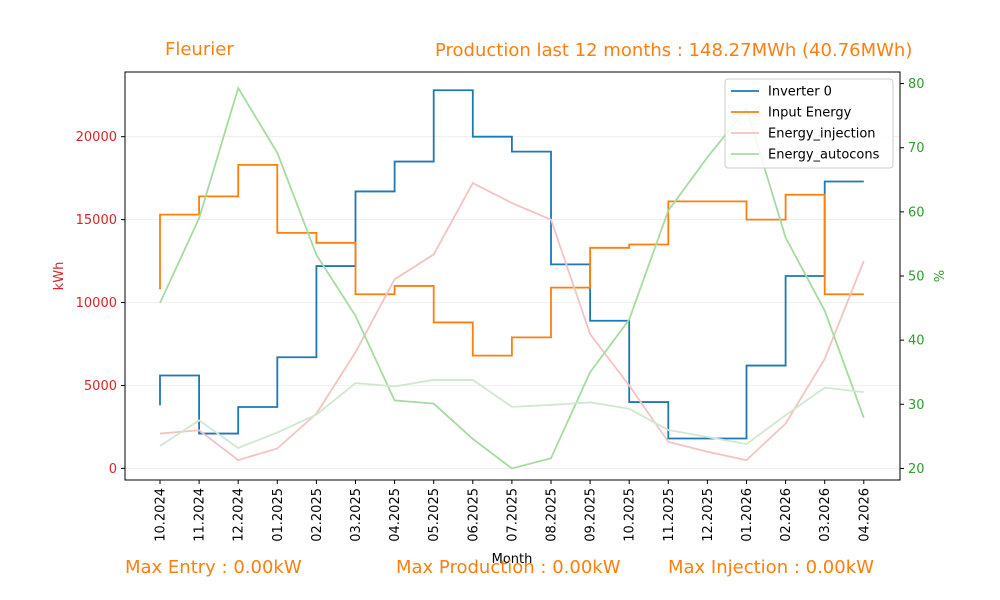 This screenshot has height=600, width=1000. Describe the element at coordinates (669, 515) in the screenshot. I see `x-tick-label: 11.2025` at that location.